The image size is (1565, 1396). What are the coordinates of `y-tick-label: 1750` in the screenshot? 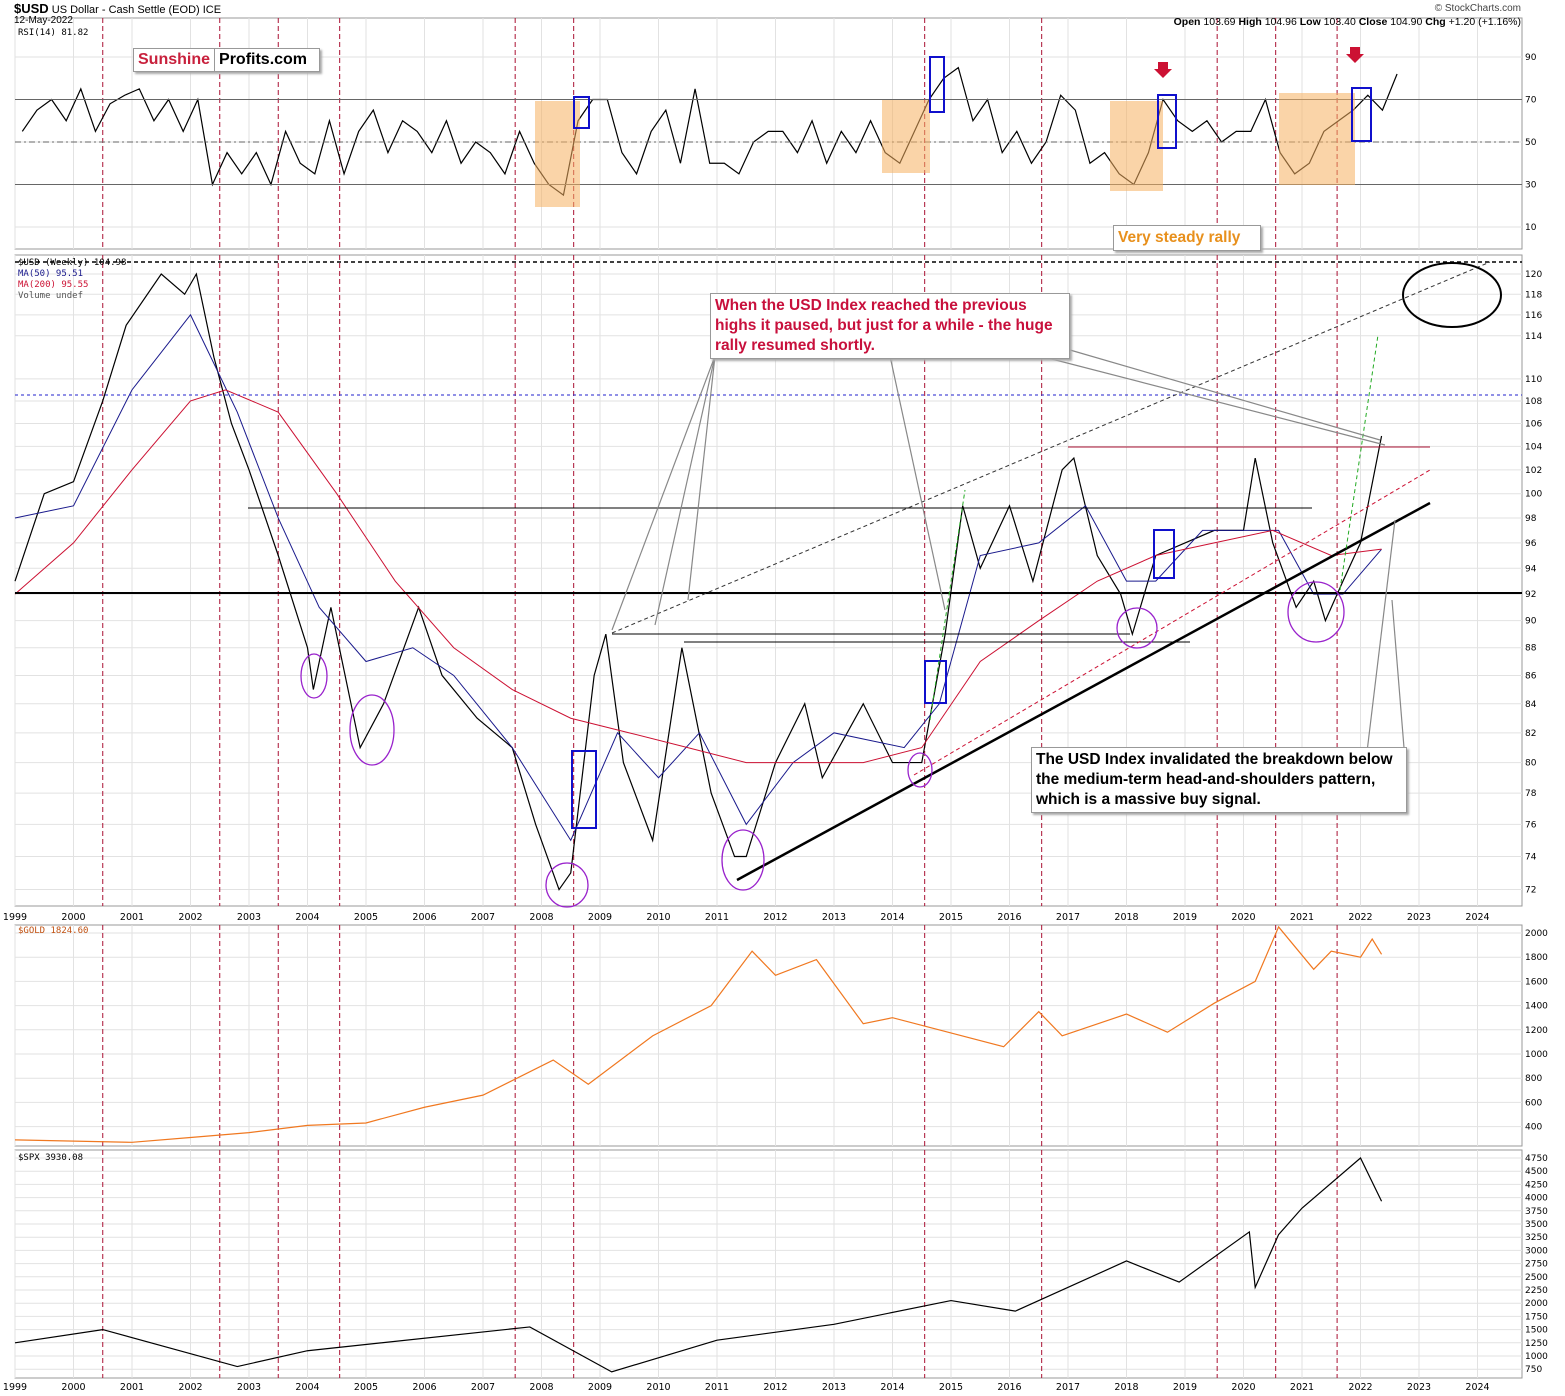 It's located at (1536, 1317).